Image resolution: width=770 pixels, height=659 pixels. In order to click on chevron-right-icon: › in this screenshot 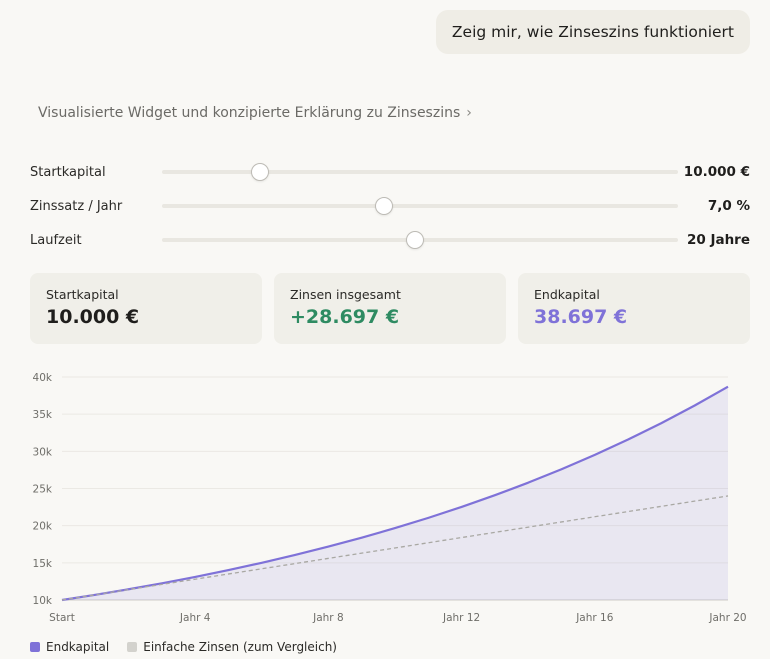, I will do `click(469, 113)`.